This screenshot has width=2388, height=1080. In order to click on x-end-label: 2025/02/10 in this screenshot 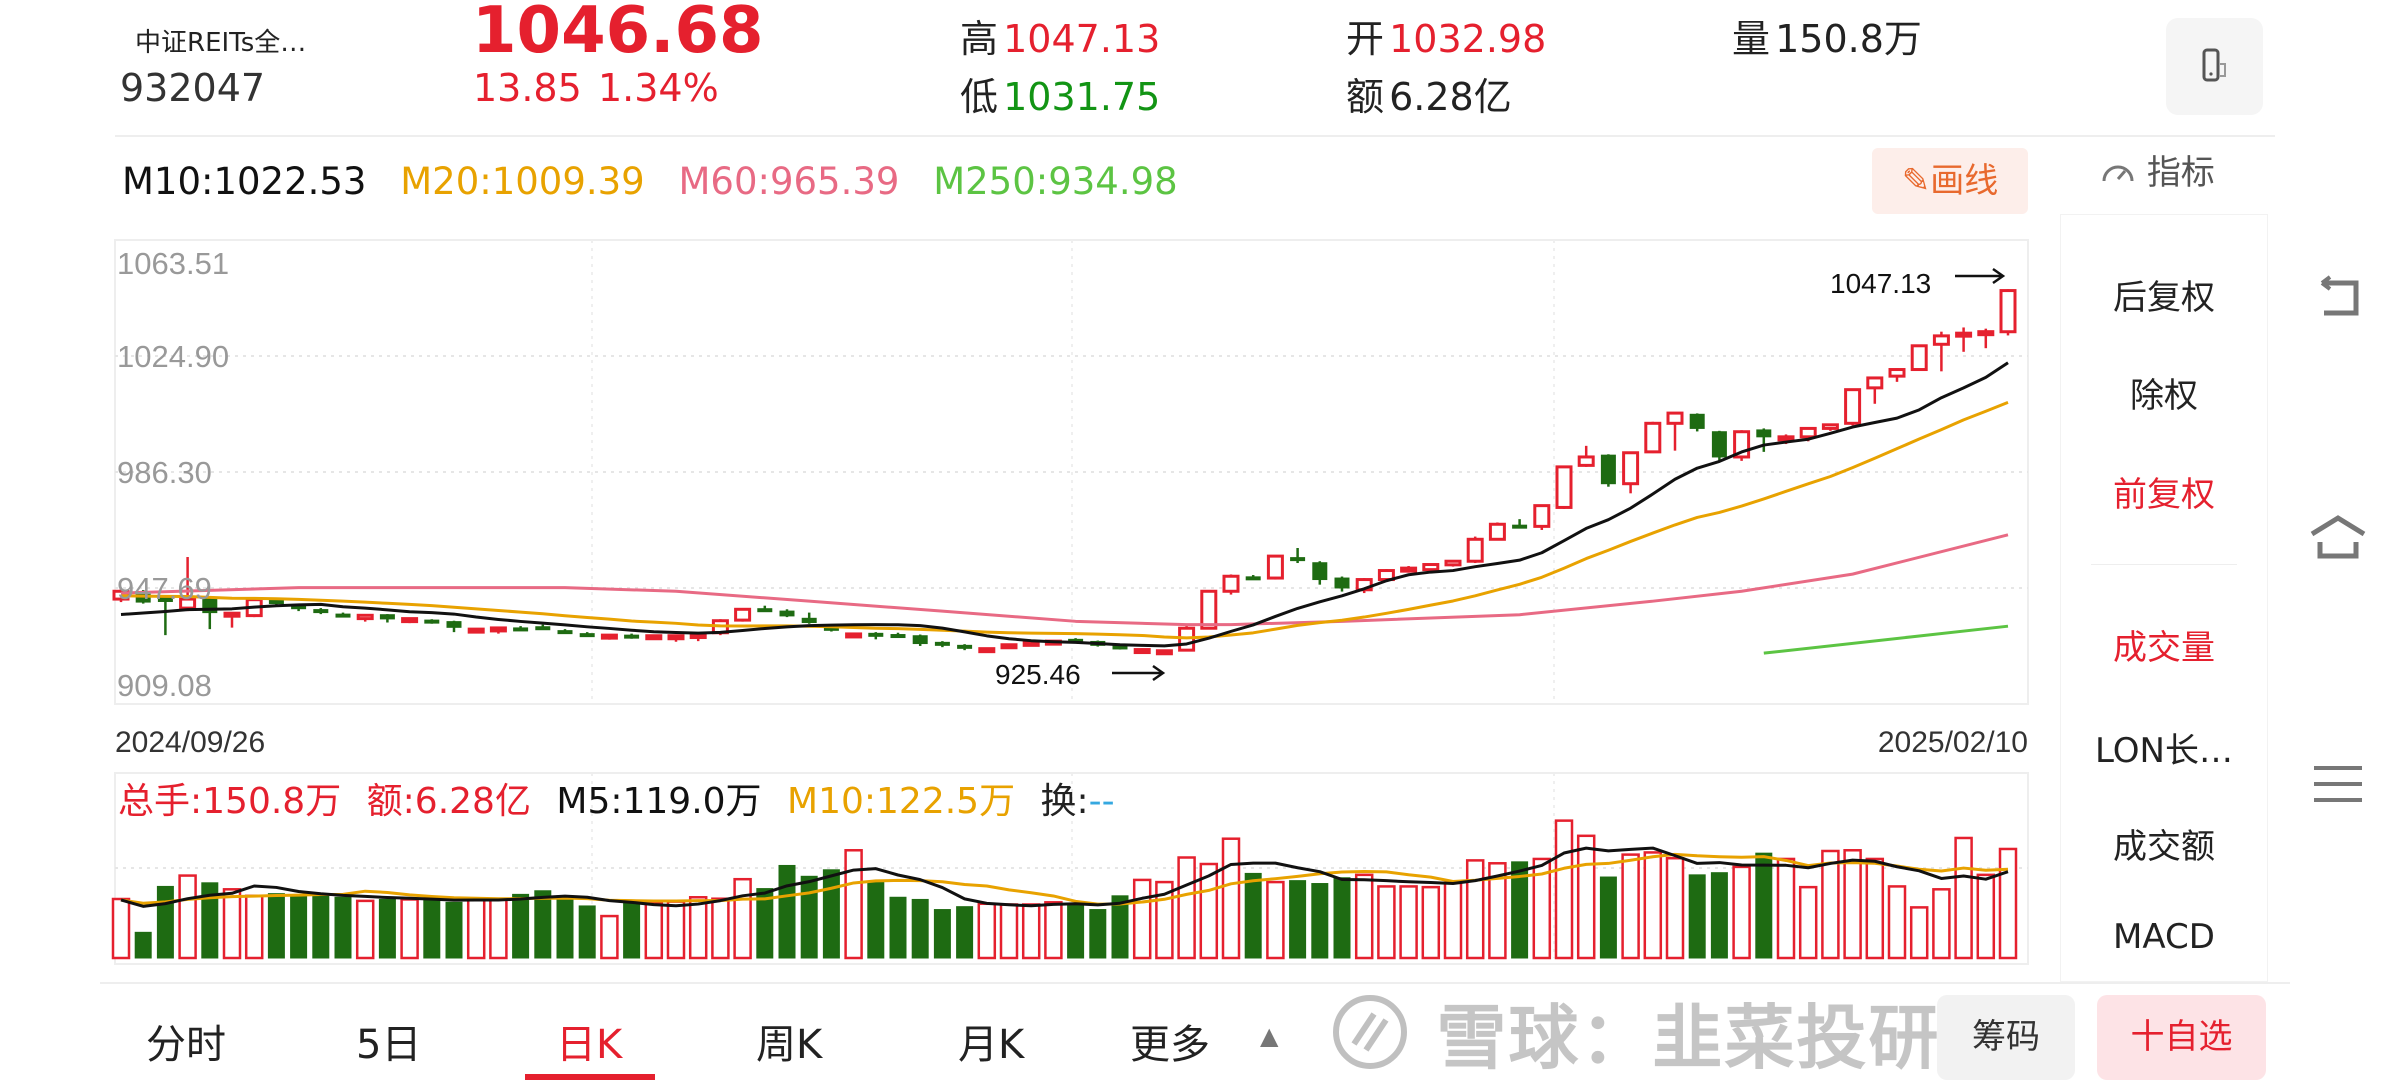, I will do `click(1953, 742)`.